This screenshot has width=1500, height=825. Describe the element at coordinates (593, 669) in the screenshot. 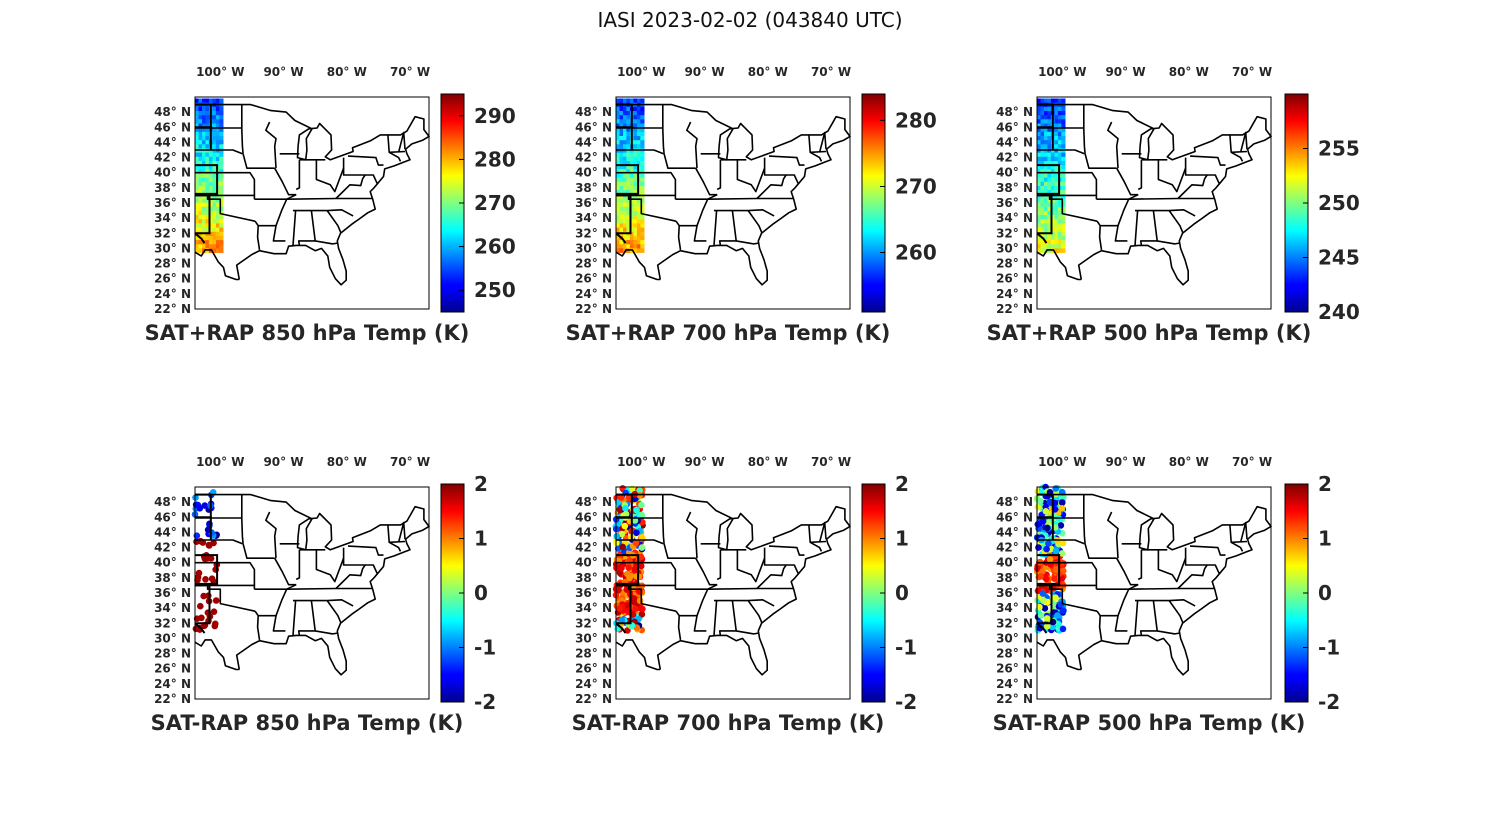

I see `lat-label: 26° N` at that location.